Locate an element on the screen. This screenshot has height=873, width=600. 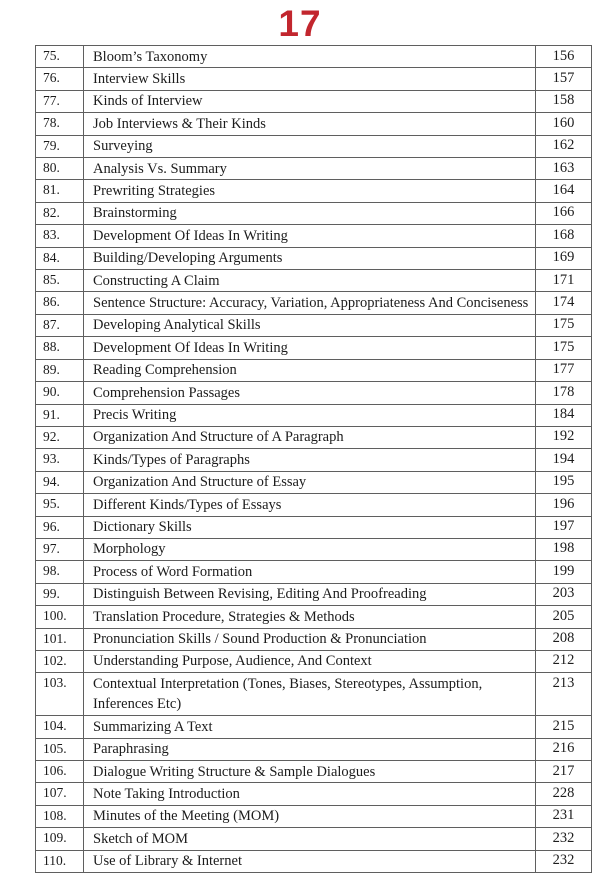
table-row: 83. Development Of Ideas In Writing 168 is located at coordinates (313, 236).